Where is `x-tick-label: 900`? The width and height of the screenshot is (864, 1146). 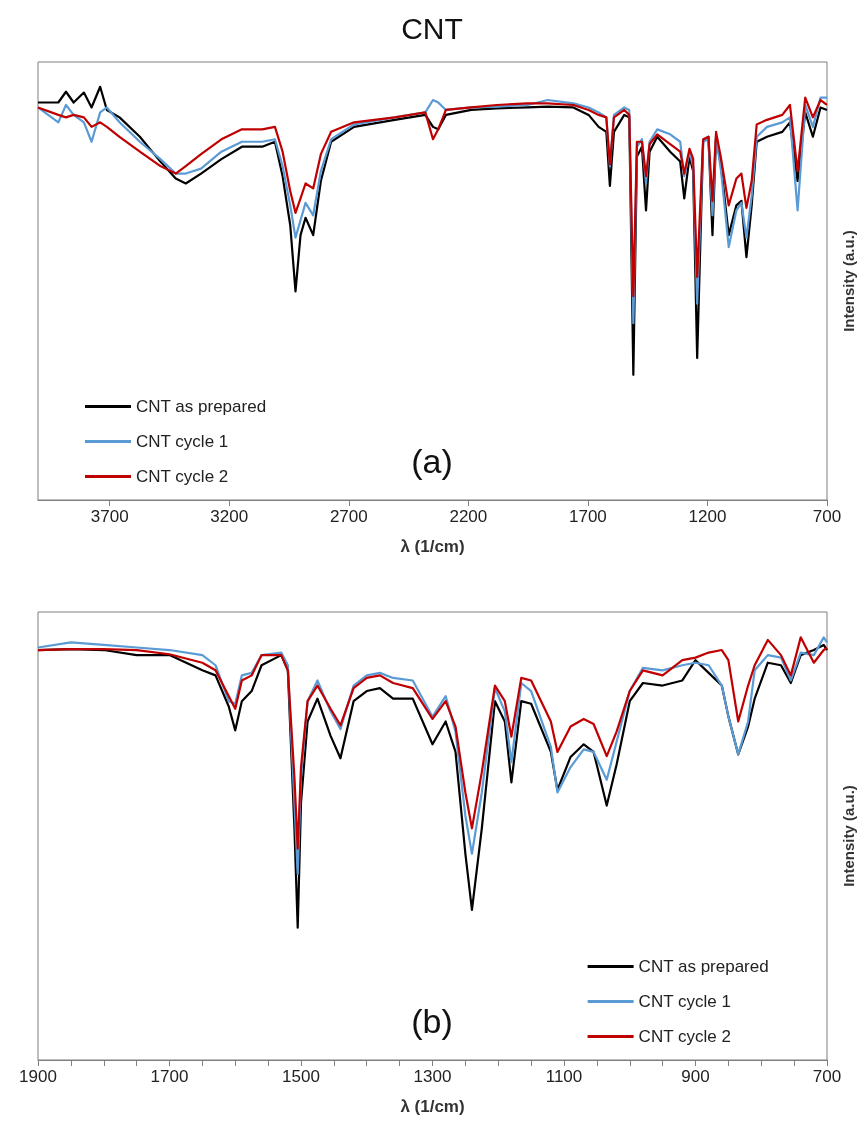 x-tick-label: 900 is located at coordinates (695, 1076).